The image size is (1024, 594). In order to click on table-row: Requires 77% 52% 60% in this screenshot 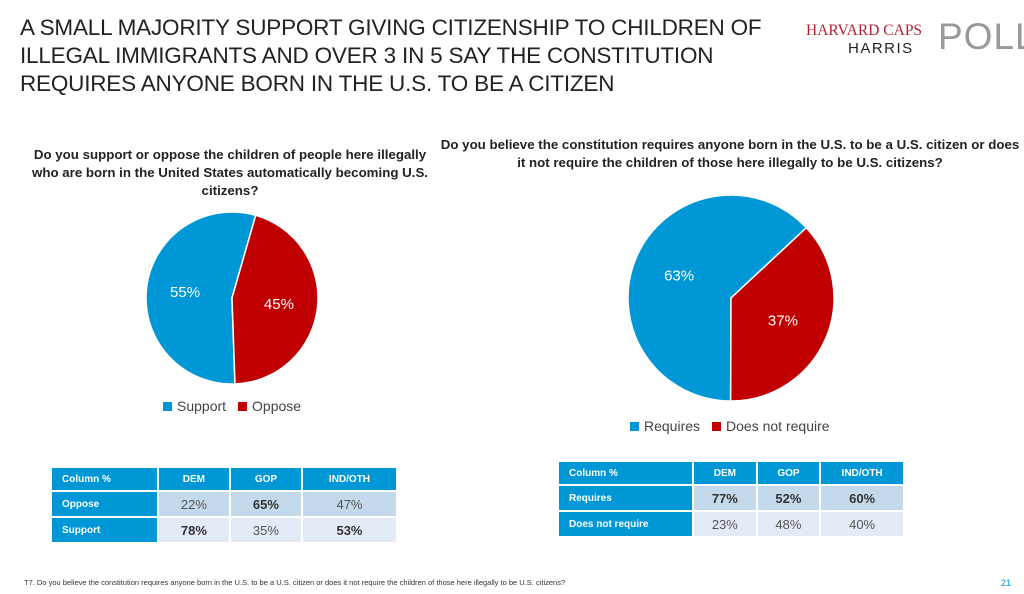, I will do `click(731, 498)`.